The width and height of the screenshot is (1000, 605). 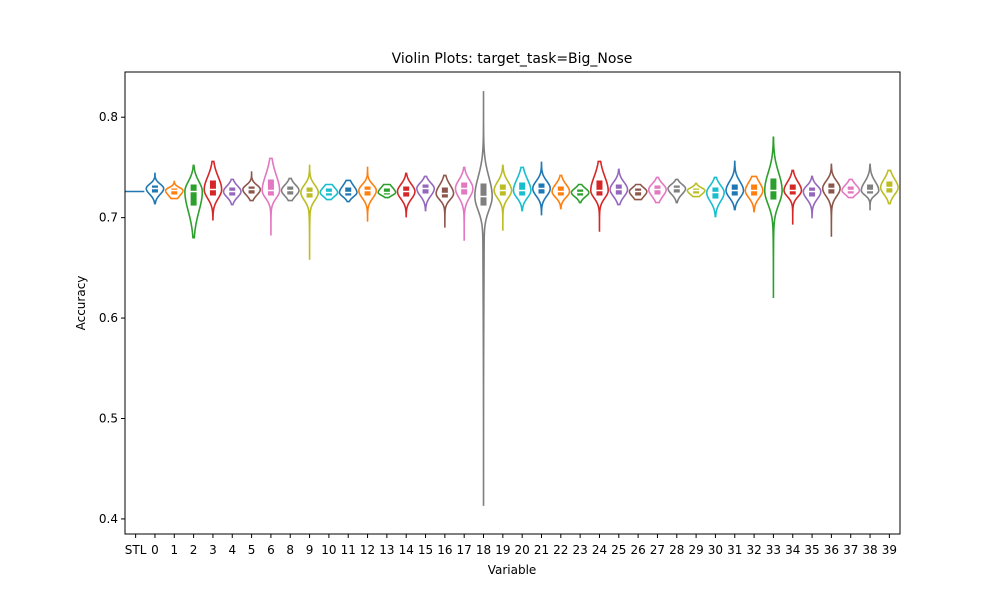 I want to click on x-tick-label: 31, so click(x=734, y=550).